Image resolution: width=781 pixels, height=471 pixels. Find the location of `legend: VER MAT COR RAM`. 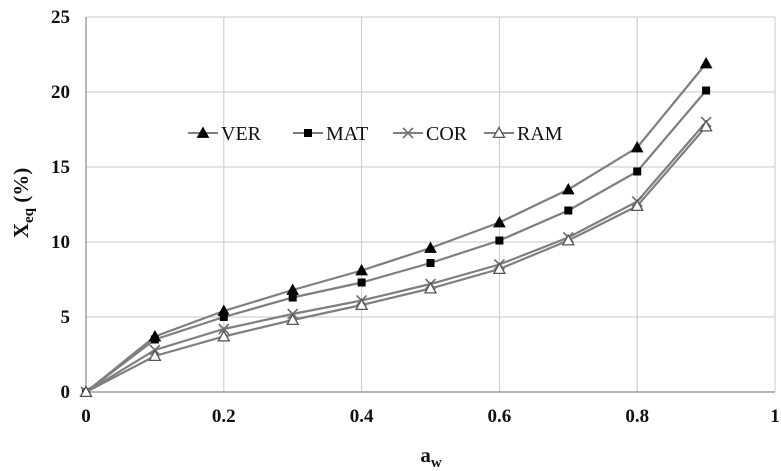

legend: VER MAT COR RAM is located at coordinates (375, 134).